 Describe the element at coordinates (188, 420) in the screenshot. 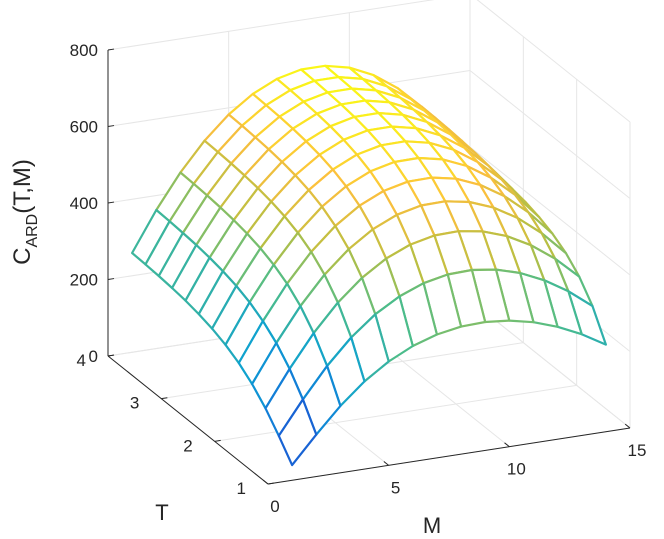

I see `y-axis-line` at that location.